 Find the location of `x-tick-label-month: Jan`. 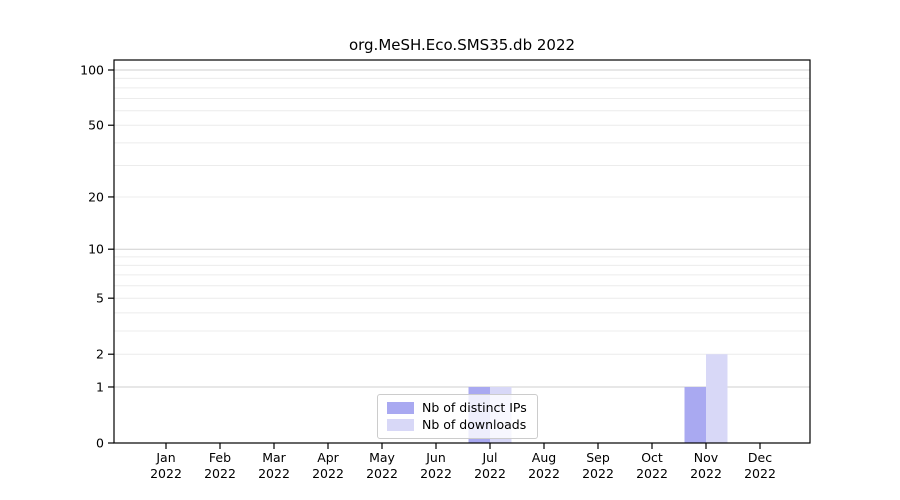

x-tick-label-month: Jan is located at coordinates (165, 457).